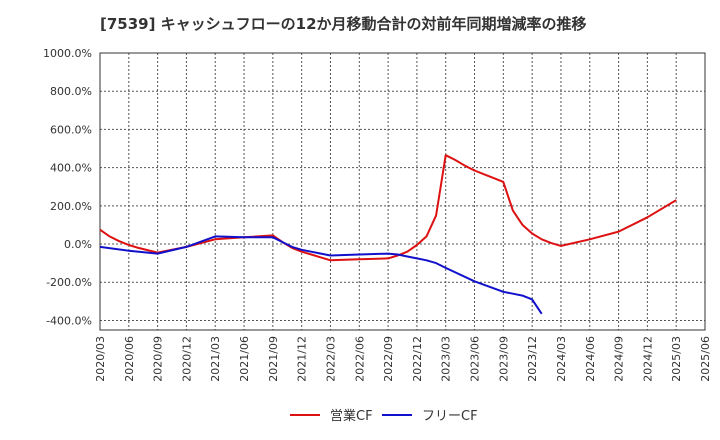  Describe the element at coordinates (359, 359) in the screenshot. I see `x-tick-label: 2022/06` at that location.